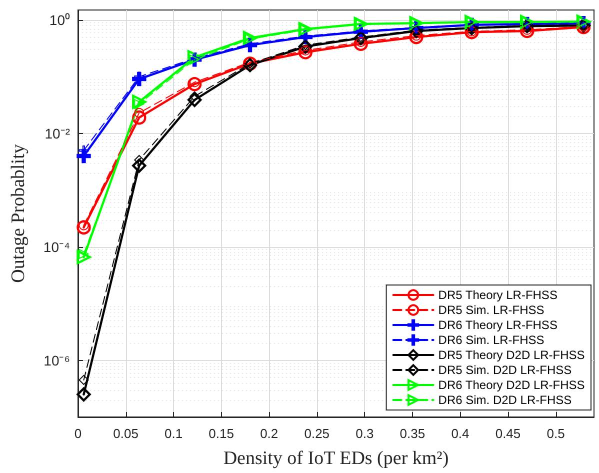 The height and width of the screenshot is (473, 599). Describe the element at coordinates (59, 20) in the screenshot. I see `y-tick-label: 10⁰` at that location.